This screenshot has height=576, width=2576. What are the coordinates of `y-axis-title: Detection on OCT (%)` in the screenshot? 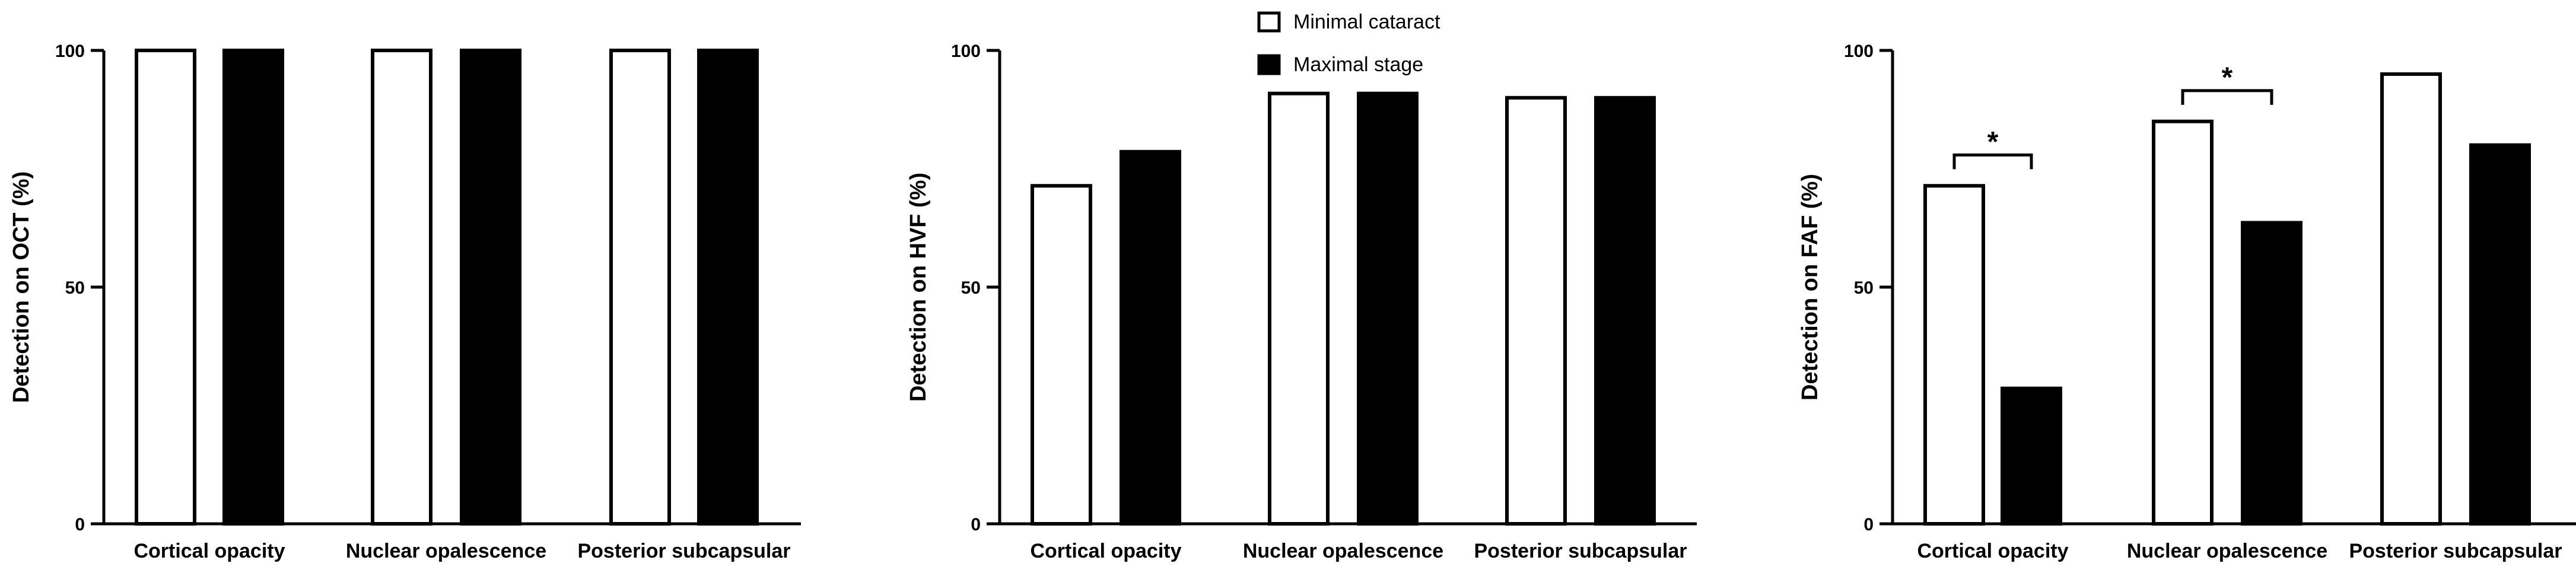 It's located at (21, 287).